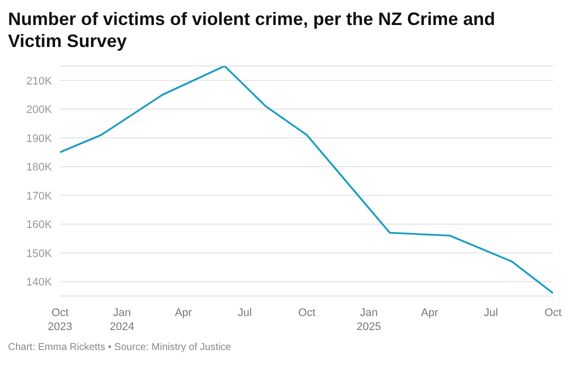 The height and width of the screenshot is (374, 573). Describe the element at coordinates (39, 254) in the screenshot. I see `y-tick-label: 150K` at that location.